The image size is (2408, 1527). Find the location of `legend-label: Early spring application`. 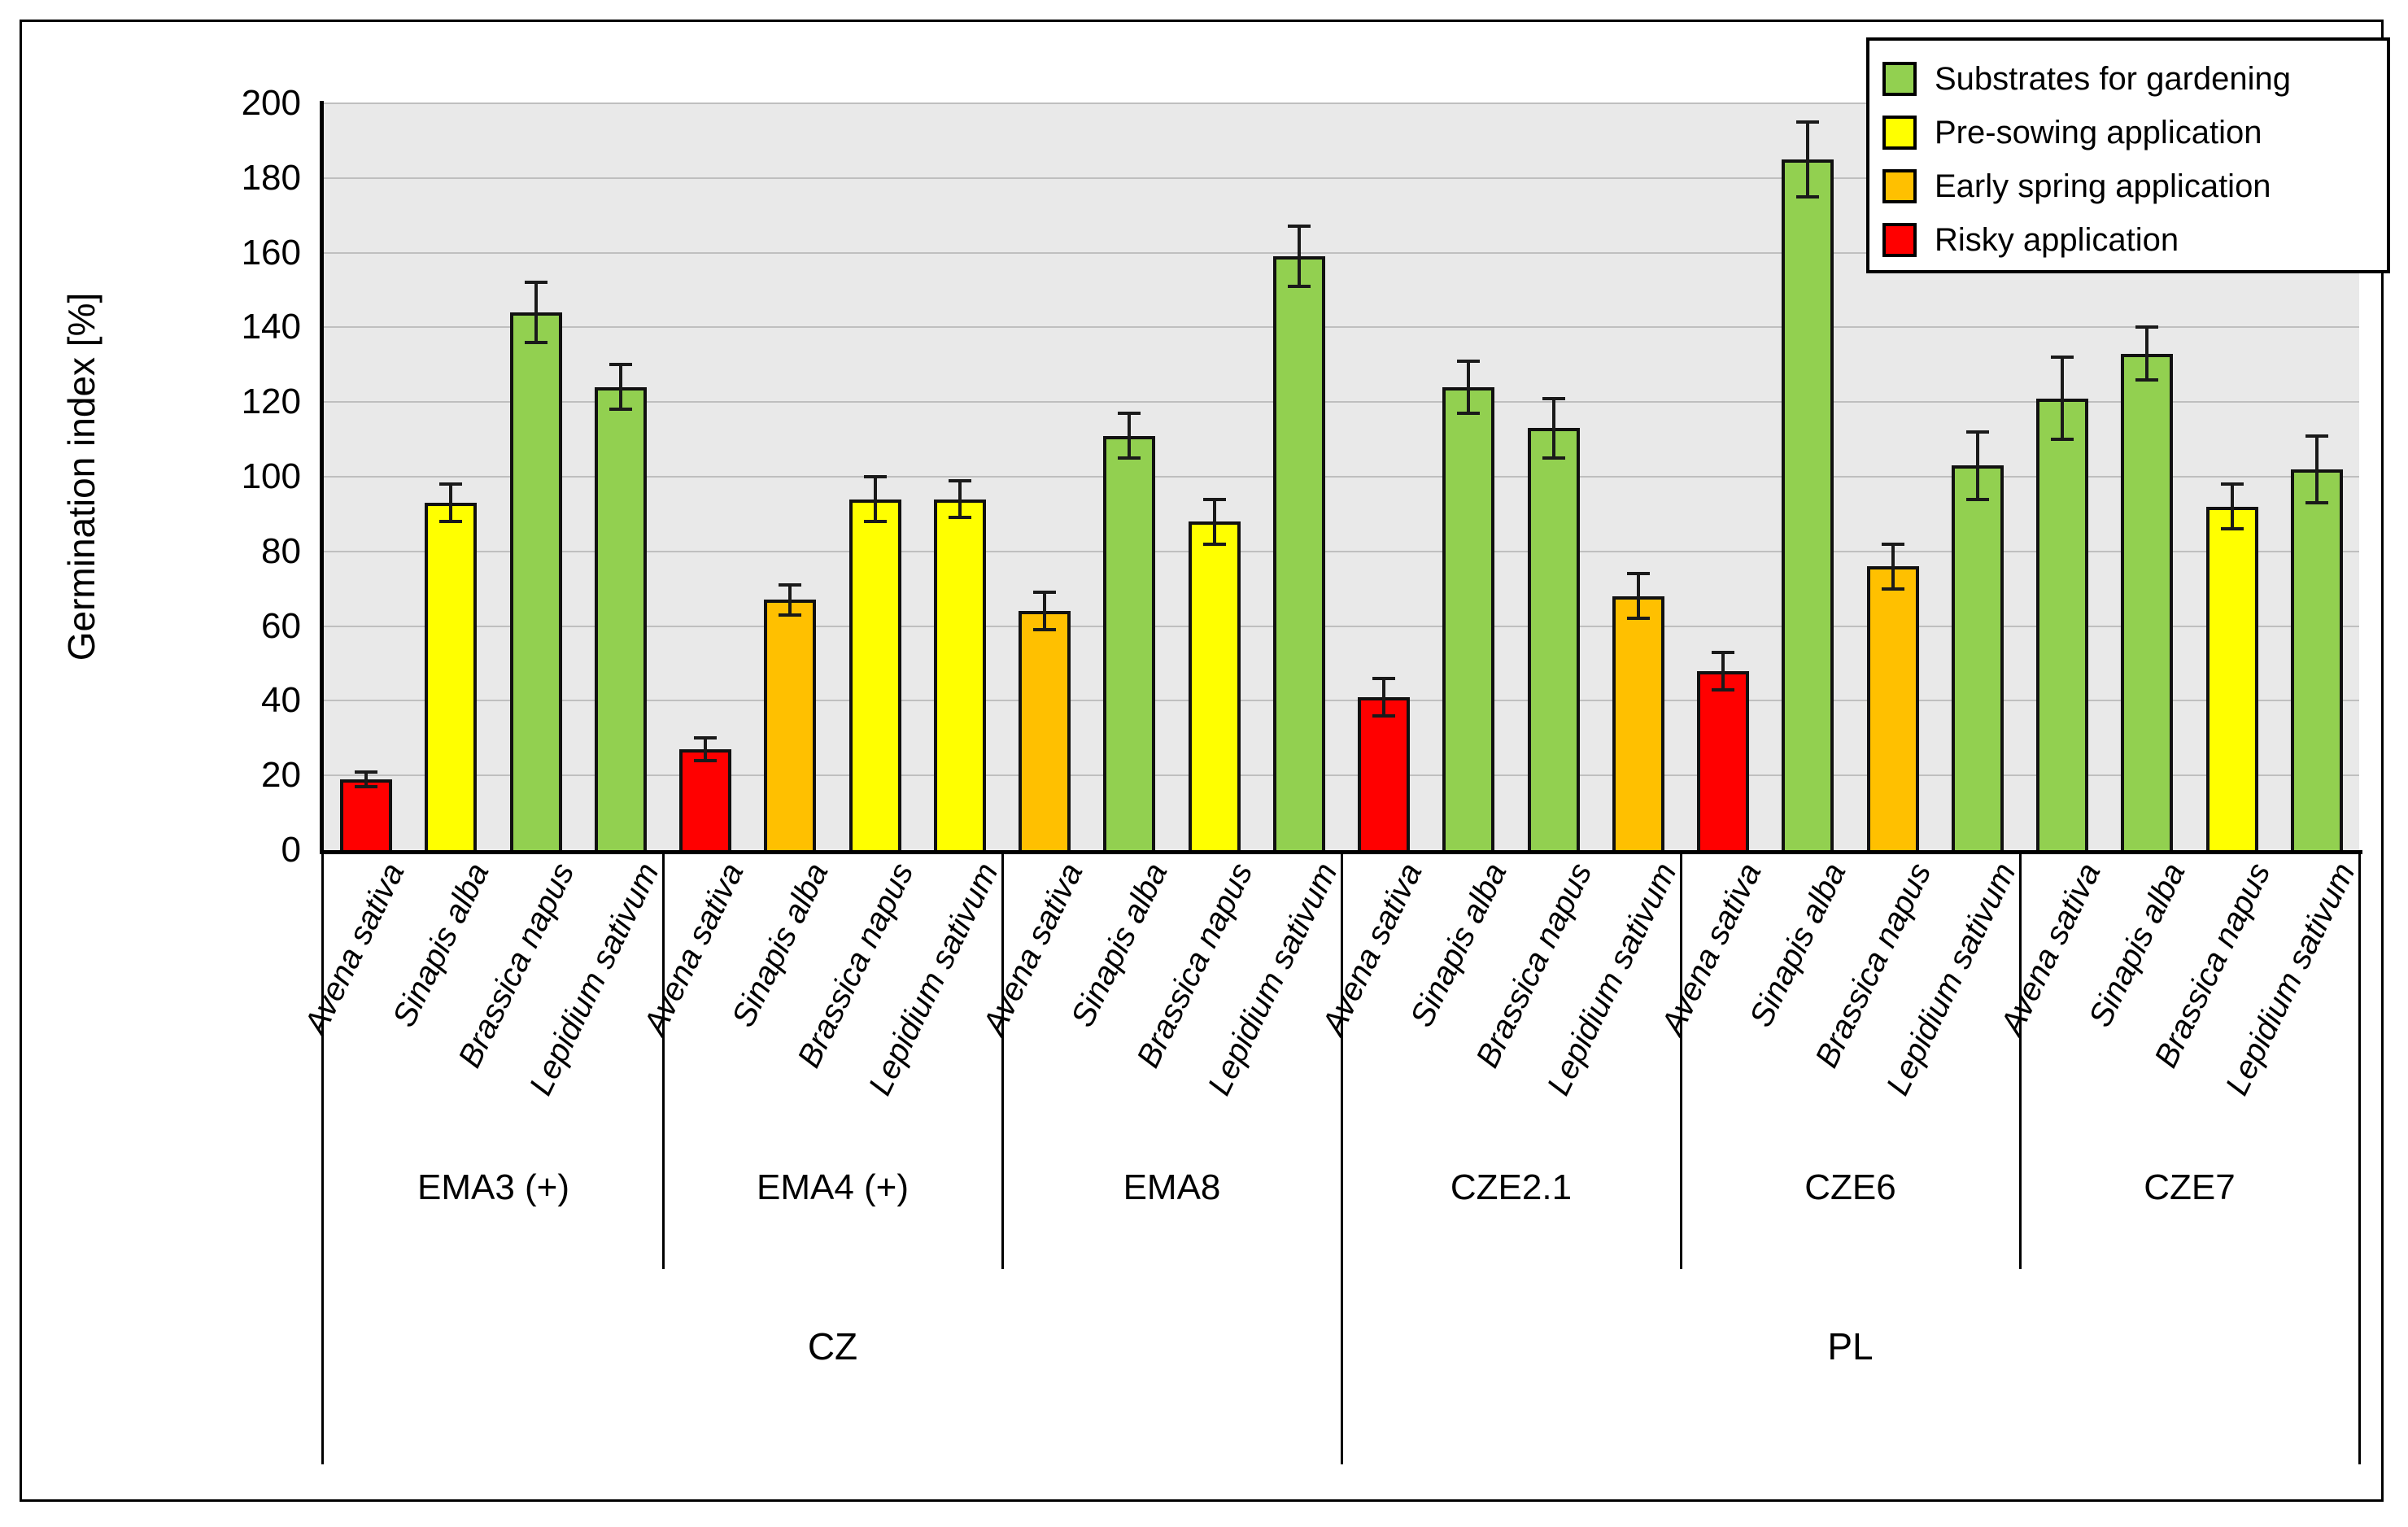

legend-label: Early spring application is located at coordinates (2103, 186).